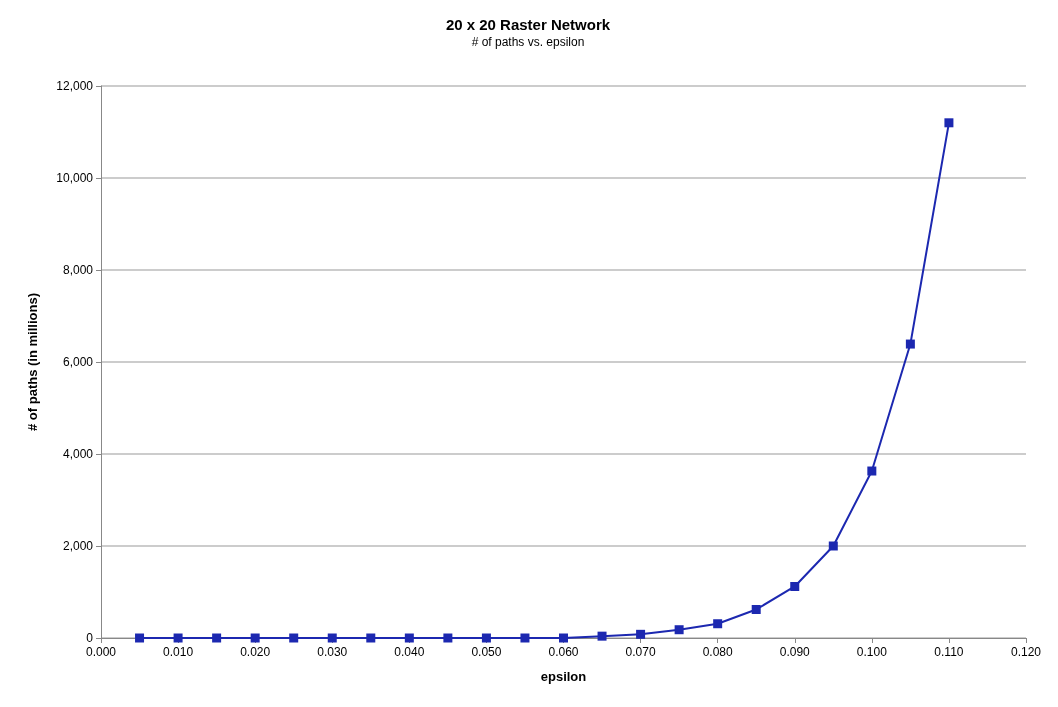 Image resolution: width=1058 pixels, height=707 pixels. I want to click on y-tick-label: 4,000, so click(78, 454).